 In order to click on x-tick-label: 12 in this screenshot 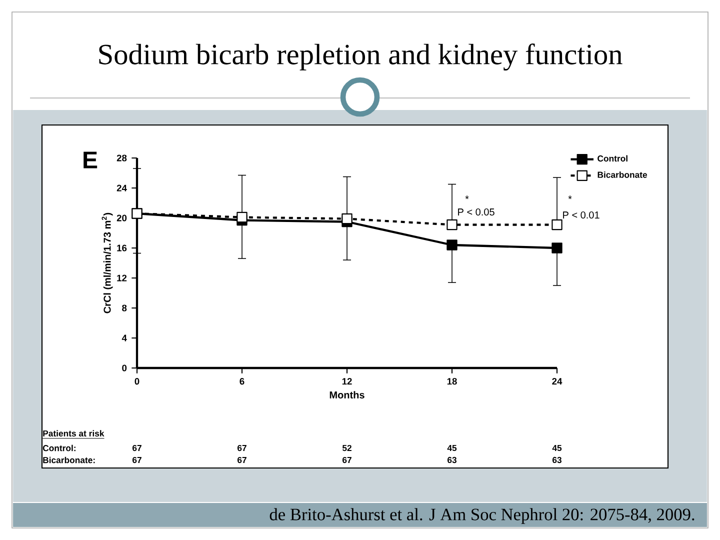, I will do `click(347, 381)`.